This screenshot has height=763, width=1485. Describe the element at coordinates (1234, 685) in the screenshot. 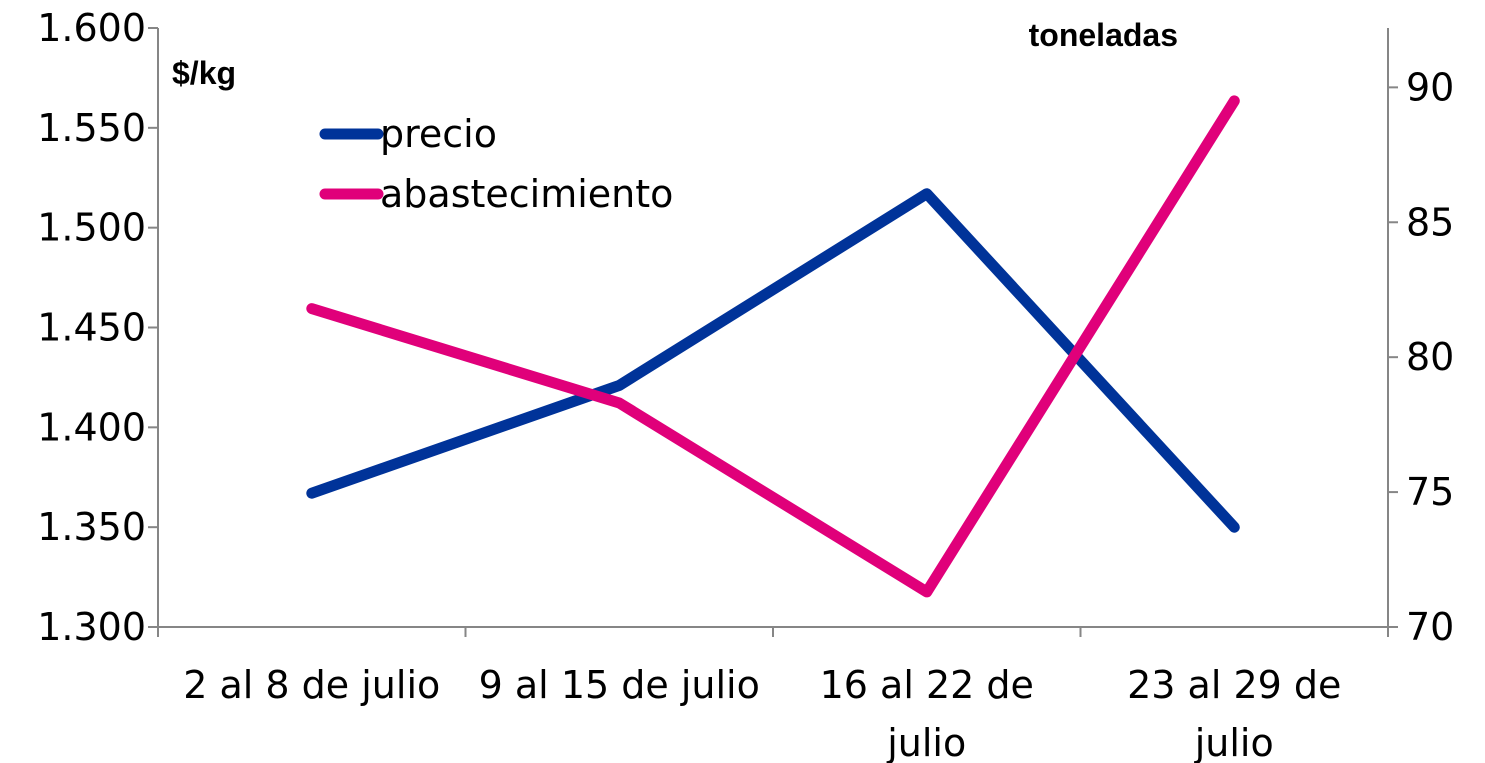

I see `category-label: 23 al 29 de` at that location.